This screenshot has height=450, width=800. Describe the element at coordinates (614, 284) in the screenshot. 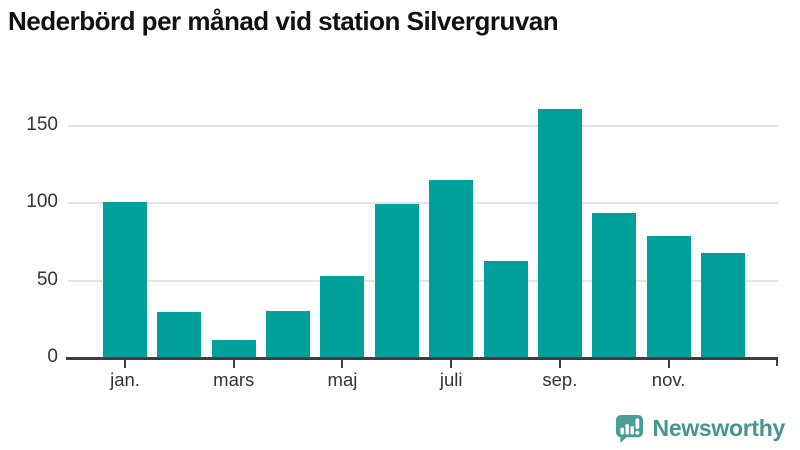

I see `bar-okt.` at that location.